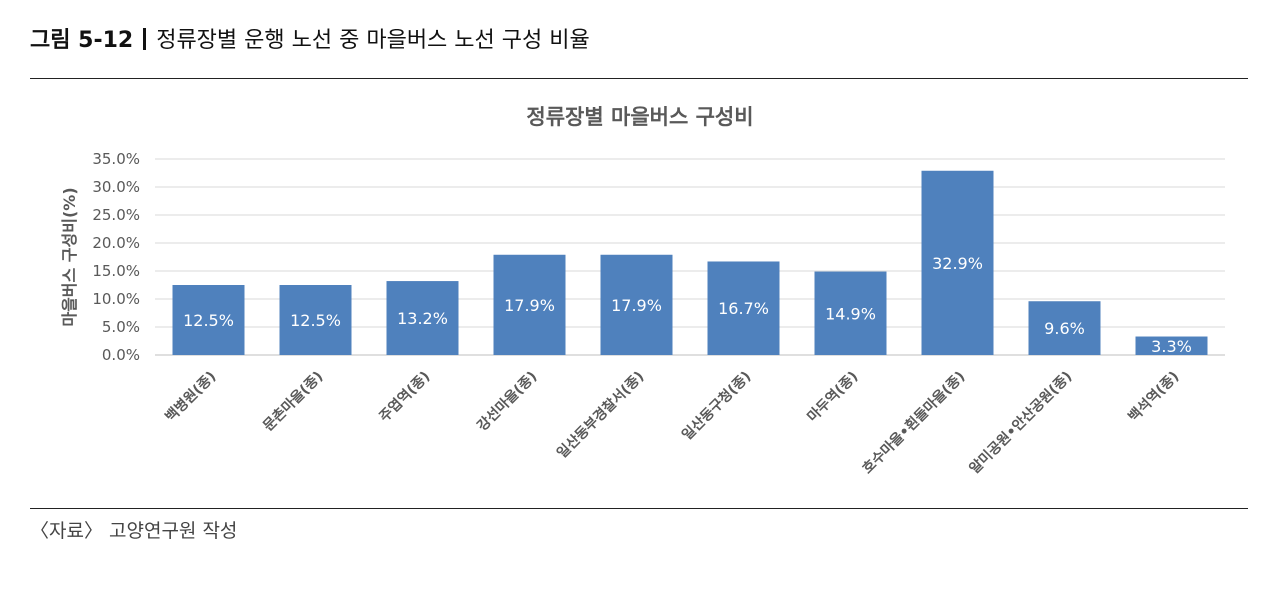 This screenshot has height=589, width=1274. Describe the element at coordinates (293, 402) in the screenshot. I see `x-tick-label: 문촌마을(종)` at that location.